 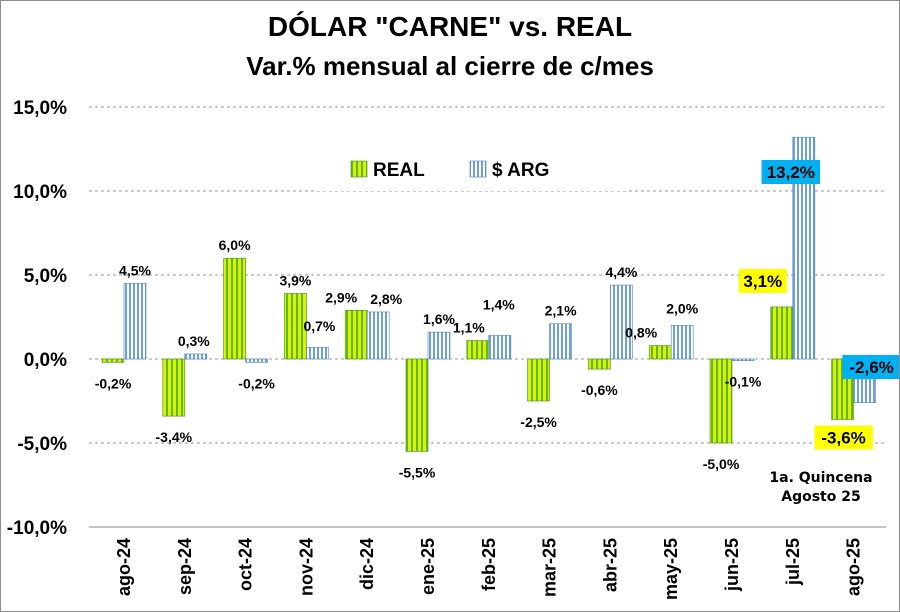 What do you see at coordinates (793, 562) in the screenshot?
I see `x-tick-label: jul-25` at bounding box center [793, 562].